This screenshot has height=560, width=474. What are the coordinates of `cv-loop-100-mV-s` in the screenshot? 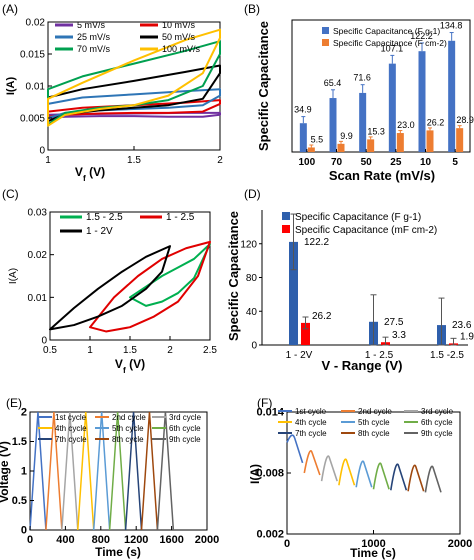 It's located at (134, 77).